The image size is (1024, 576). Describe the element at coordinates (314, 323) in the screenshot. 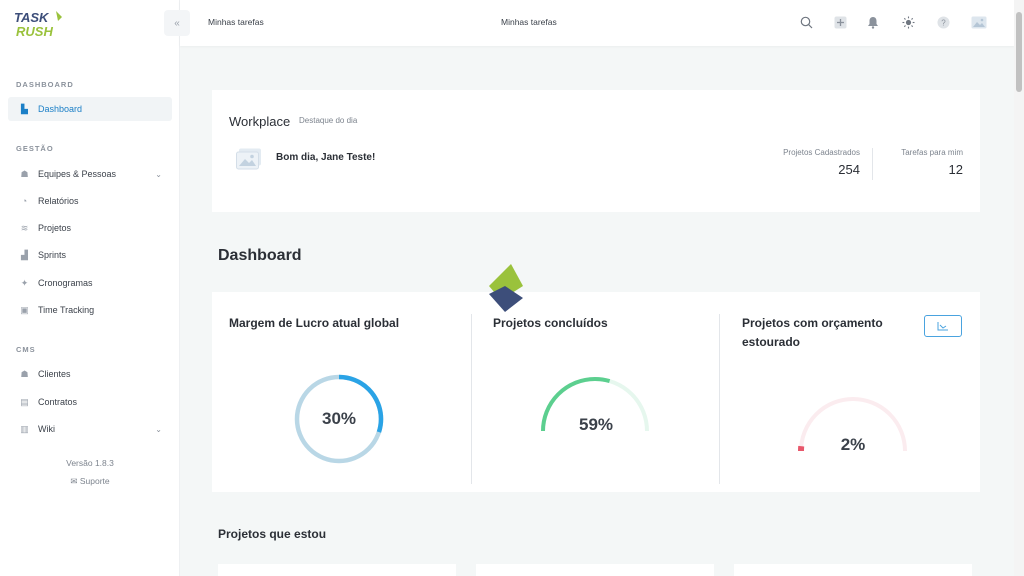

I see `kpi-margem-title: Margem de Lucro atual global` at that location.